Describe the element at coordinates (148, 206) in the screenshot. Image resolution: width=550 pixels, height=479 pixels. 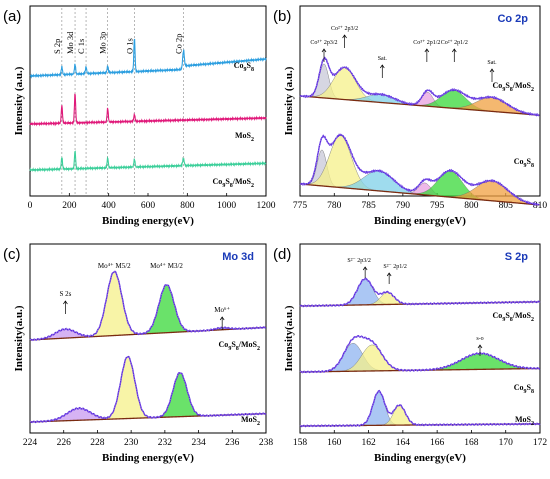
I see `x-tick-label: 600` at that location.